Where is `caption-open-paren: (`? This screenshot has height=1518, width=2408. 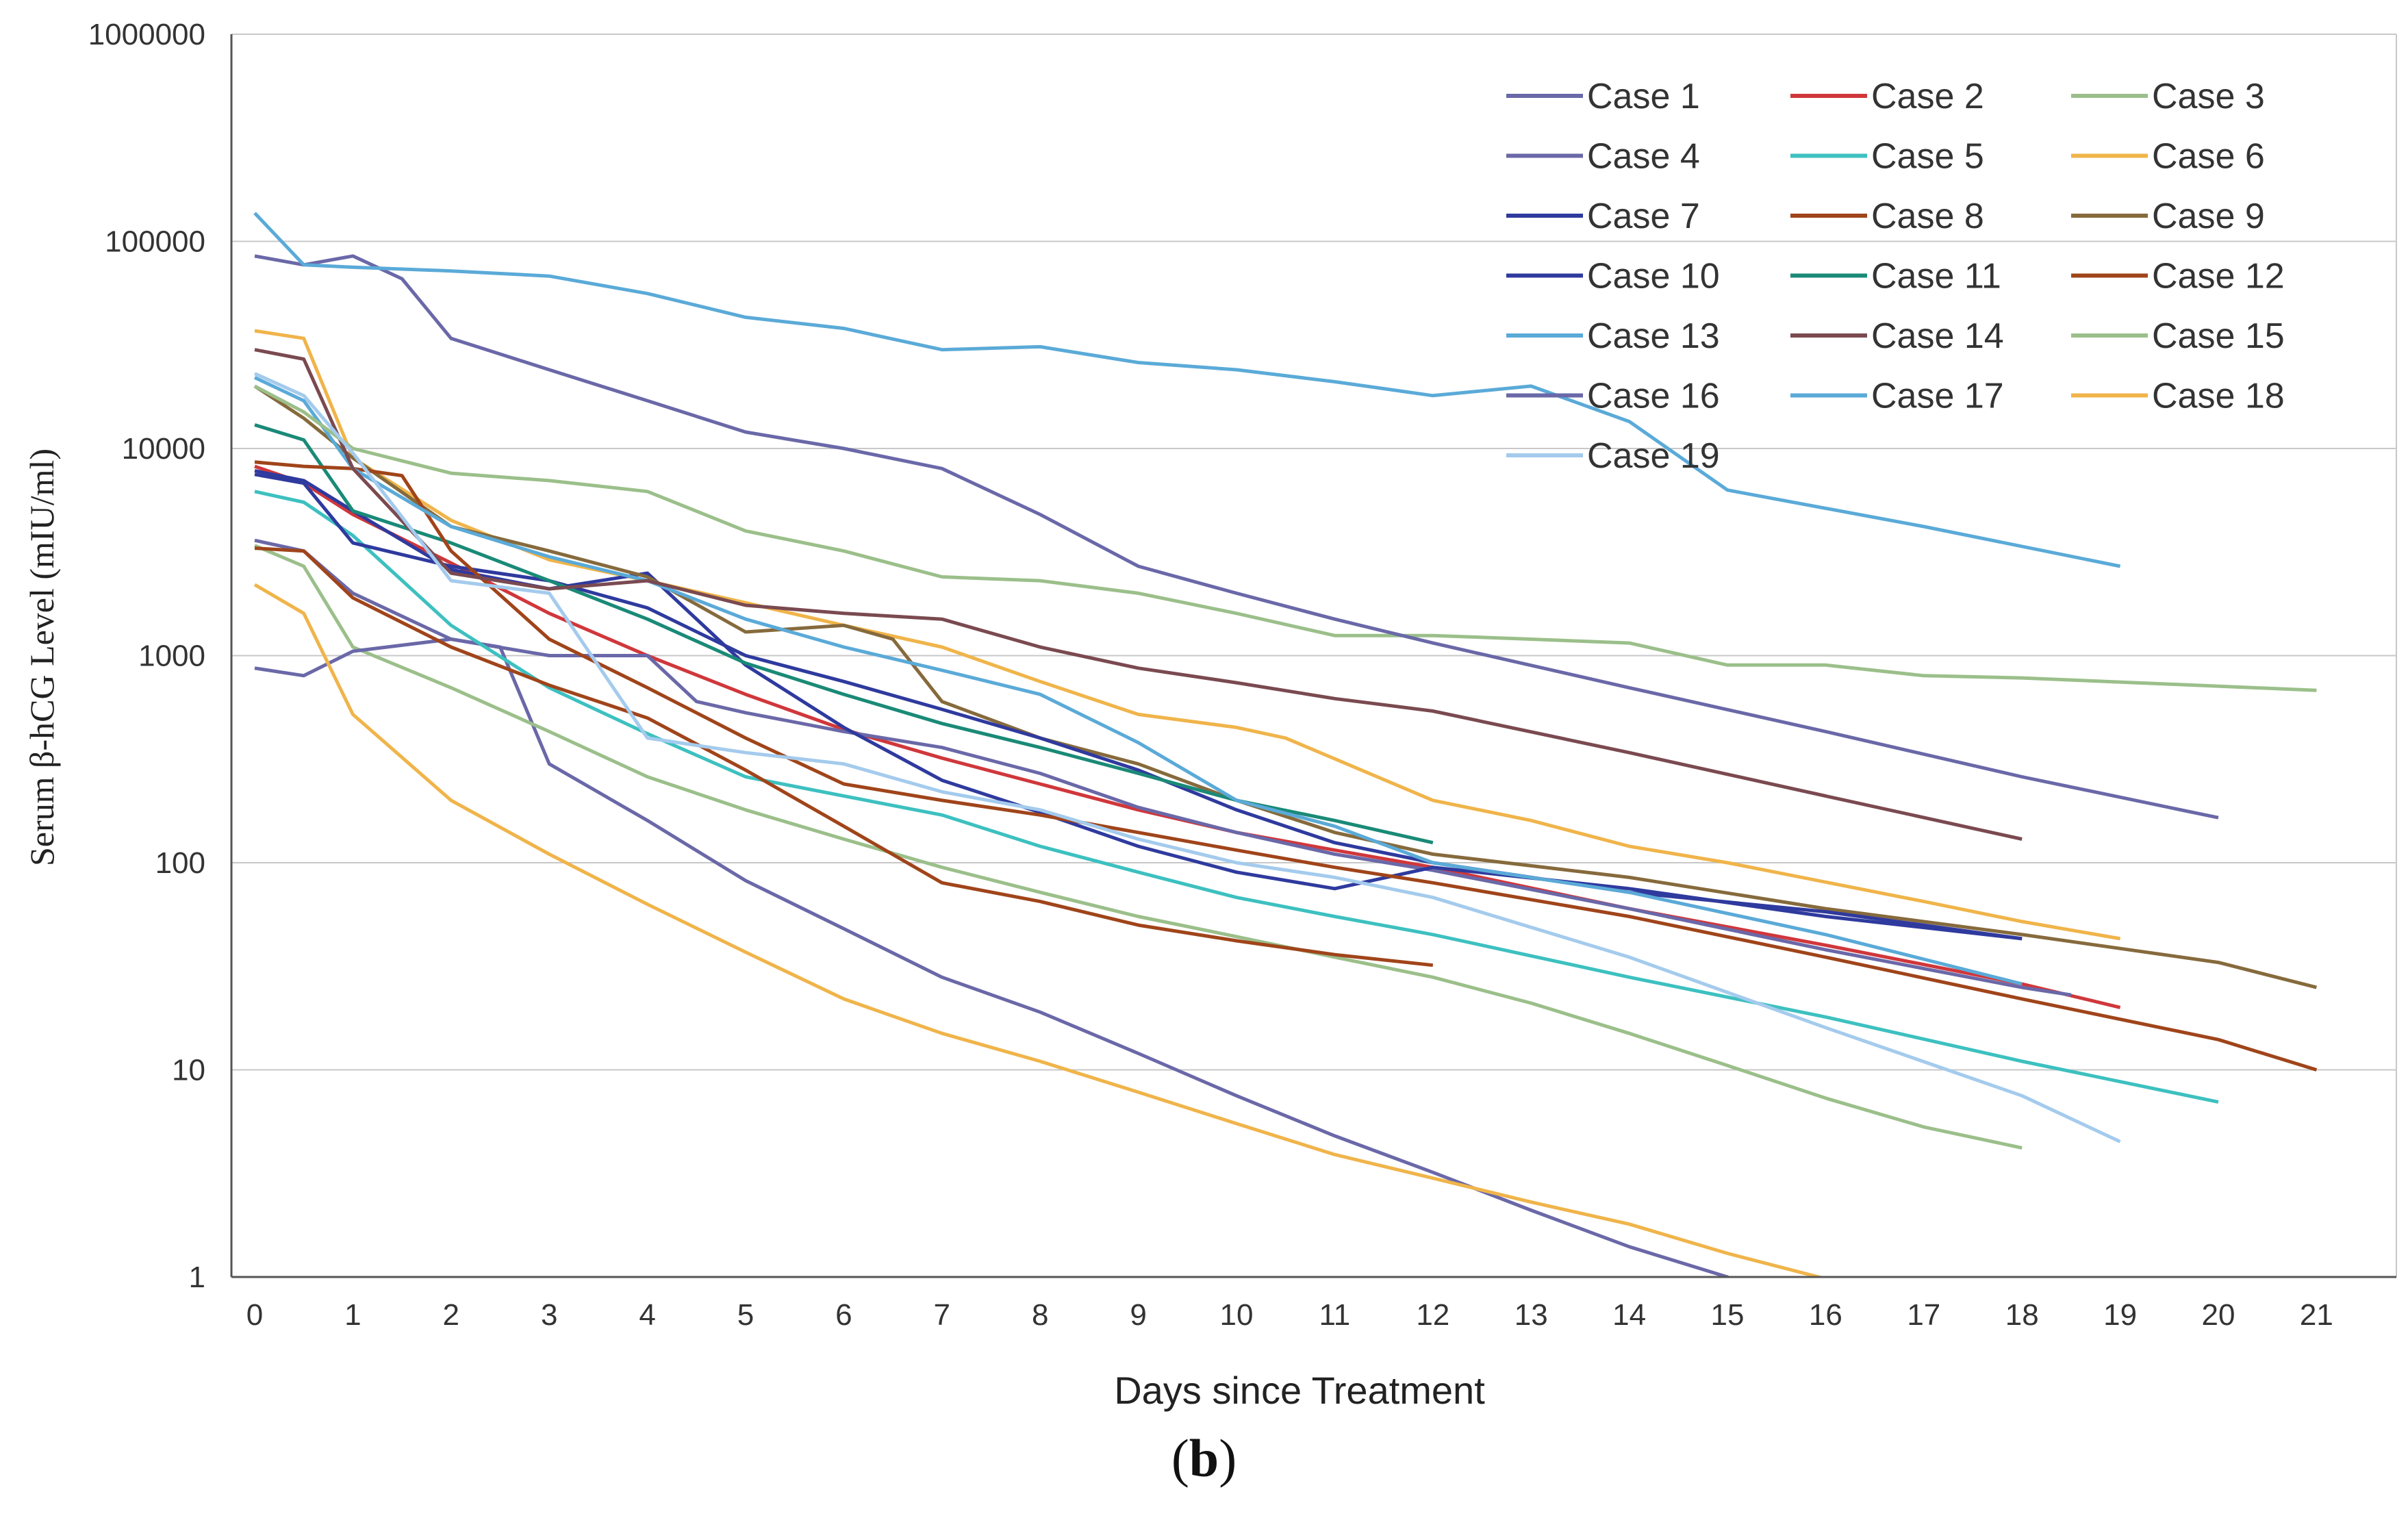 caption-open-paren: ( is located at coordinates (1180, 1458).